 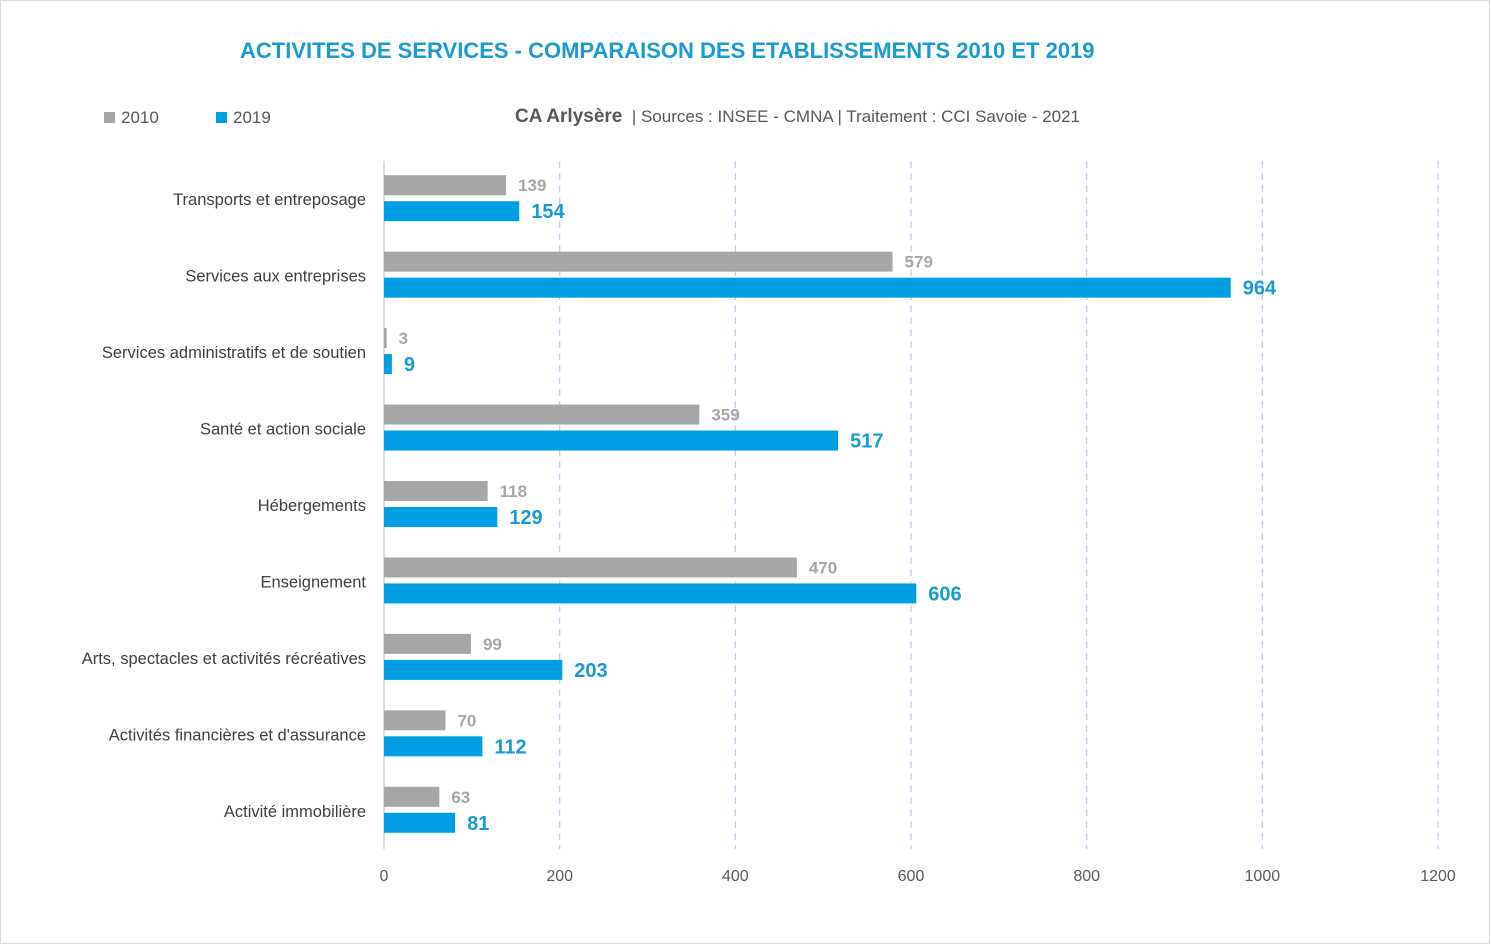 What do you see at coordinates (911, 876) in the screenshot?
I see `x-tick-label-600: 600` at bounding box center [911, 876].